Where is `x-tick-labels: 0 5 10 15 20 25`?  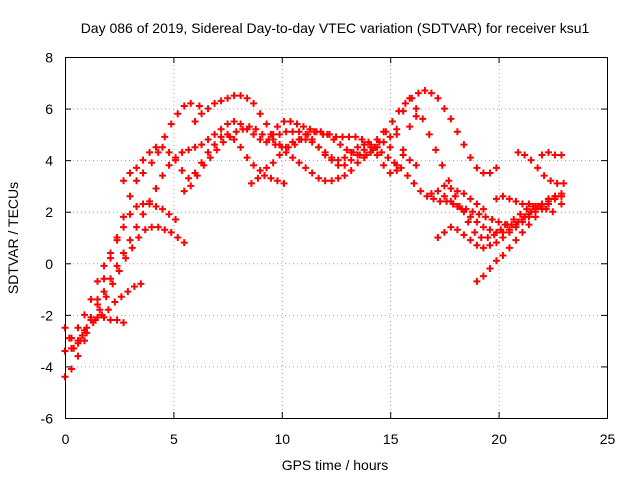 x-tick-labels: 0 5 10 15 20 25 is located at coordinates (339, 439).